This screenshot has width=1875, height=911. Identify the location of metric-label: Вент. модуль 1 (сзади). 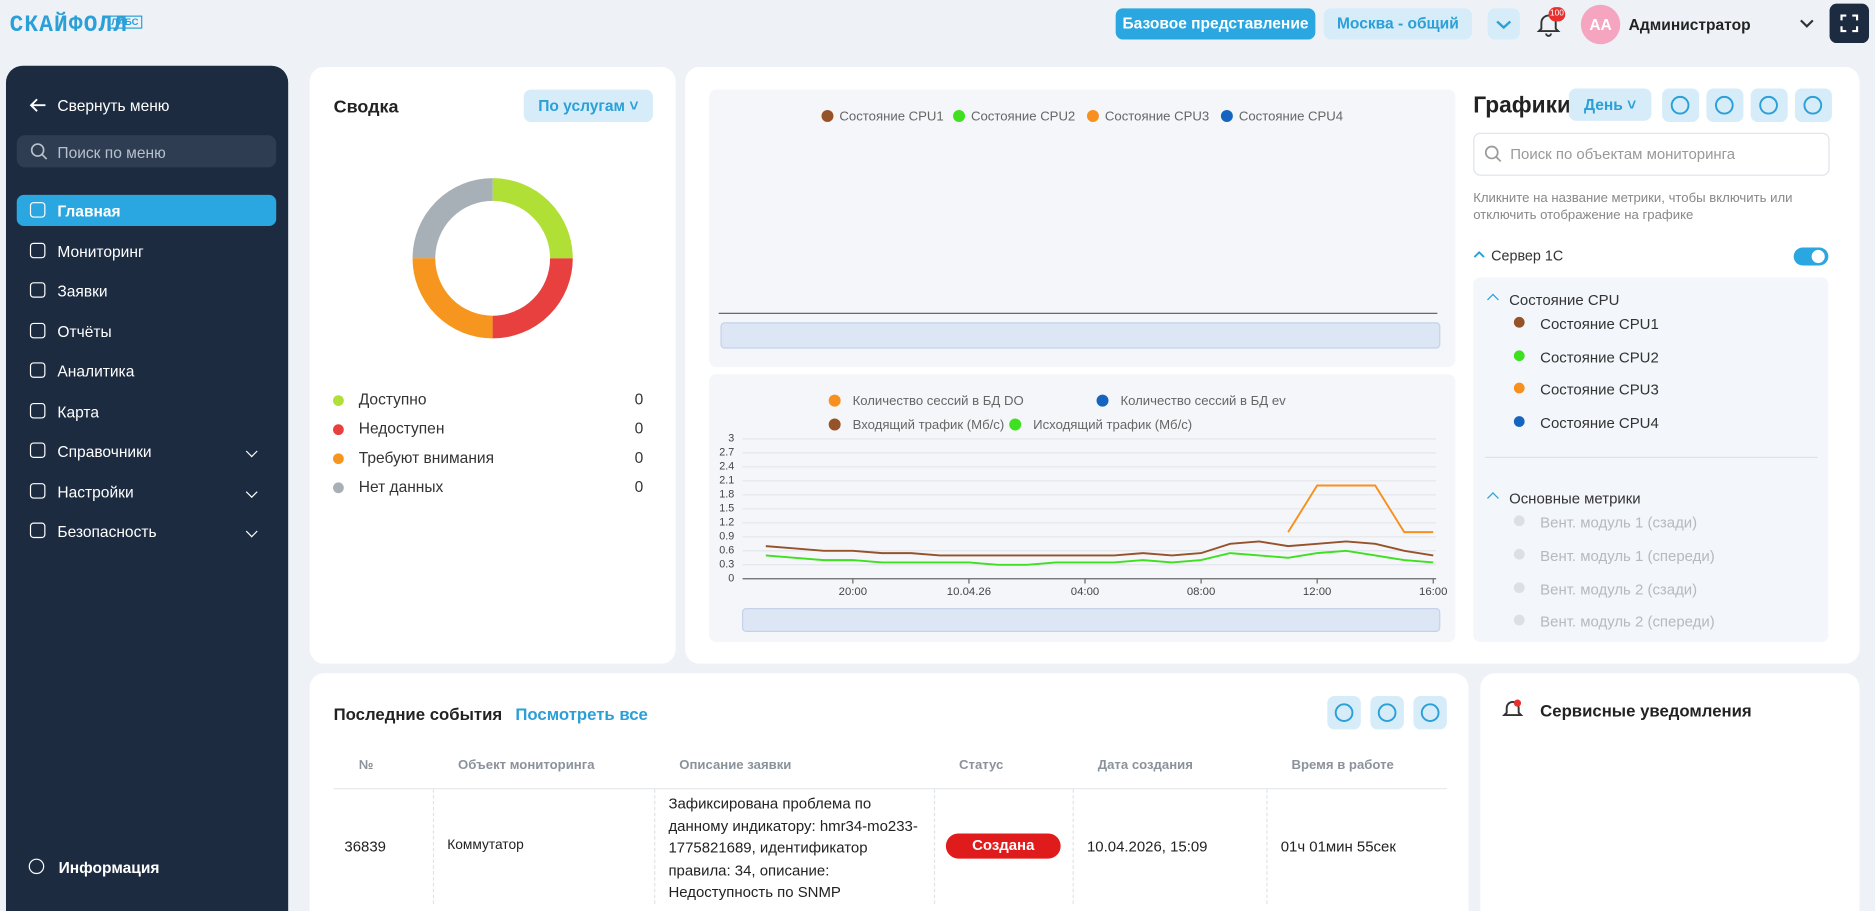
(1619, 523).